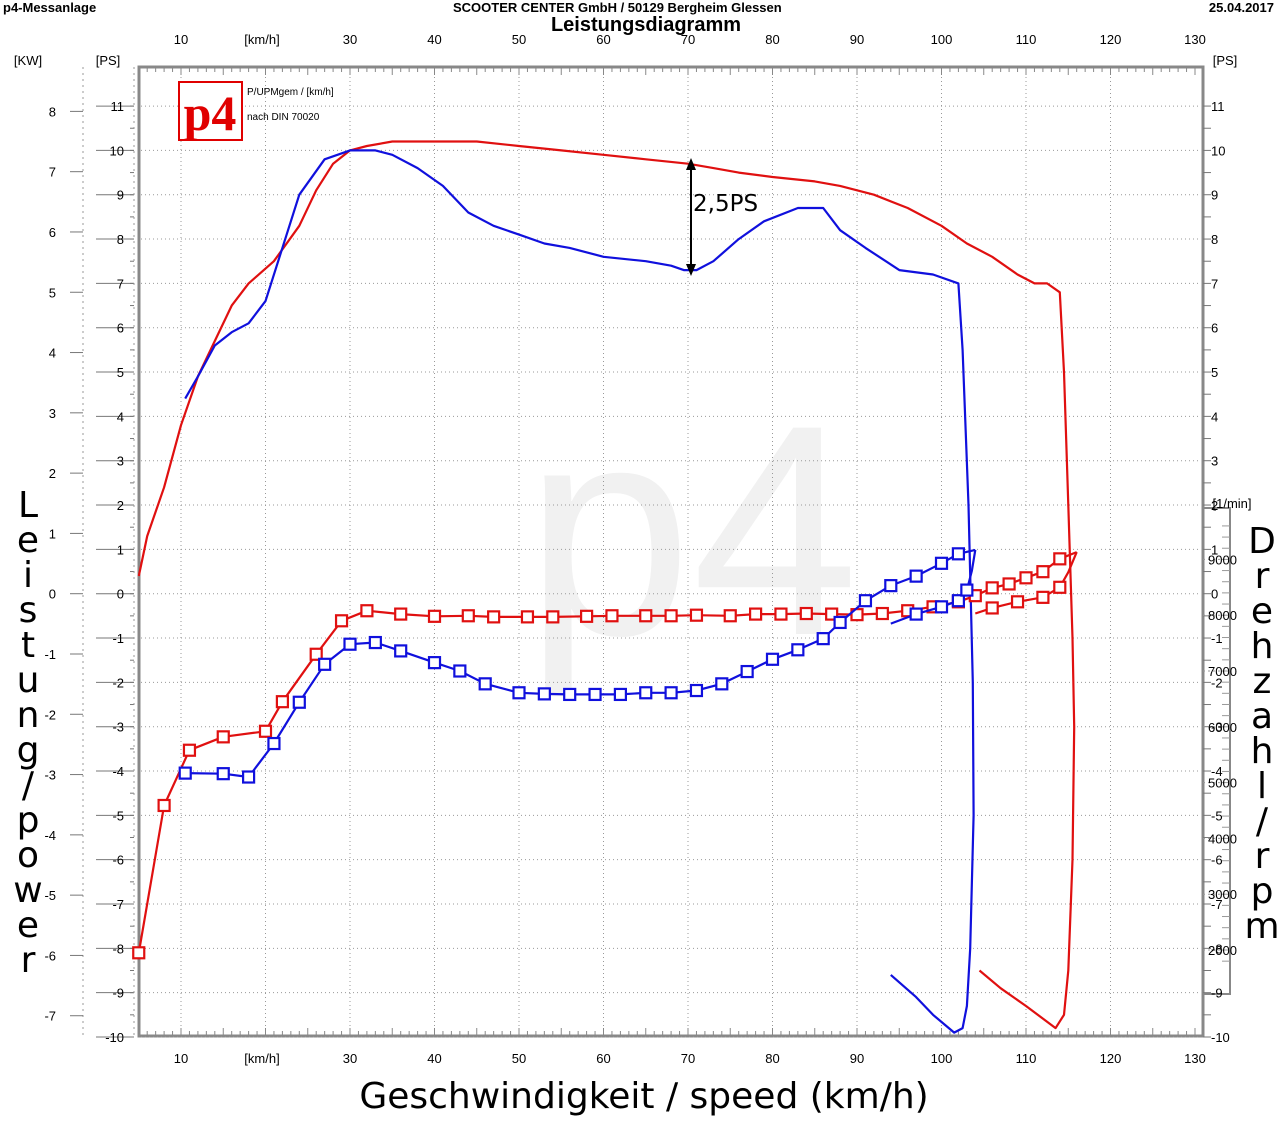  What do you see at coordinates (1225, 60) in the screenshot?
I see `ps-unit-right: [PS]` at bounding box center [1225, 60].